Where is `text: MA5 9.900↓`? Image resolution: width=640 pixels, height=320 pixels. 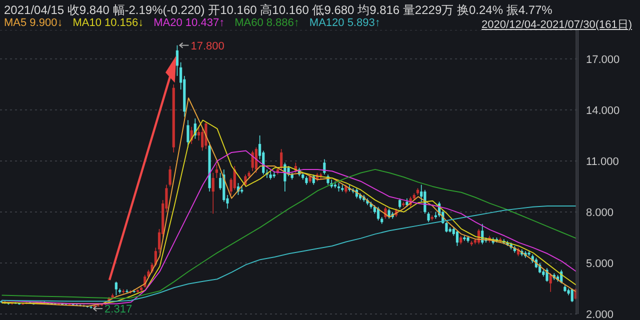 text: MA5 9.900↓ is located at coordinates (33, 23).